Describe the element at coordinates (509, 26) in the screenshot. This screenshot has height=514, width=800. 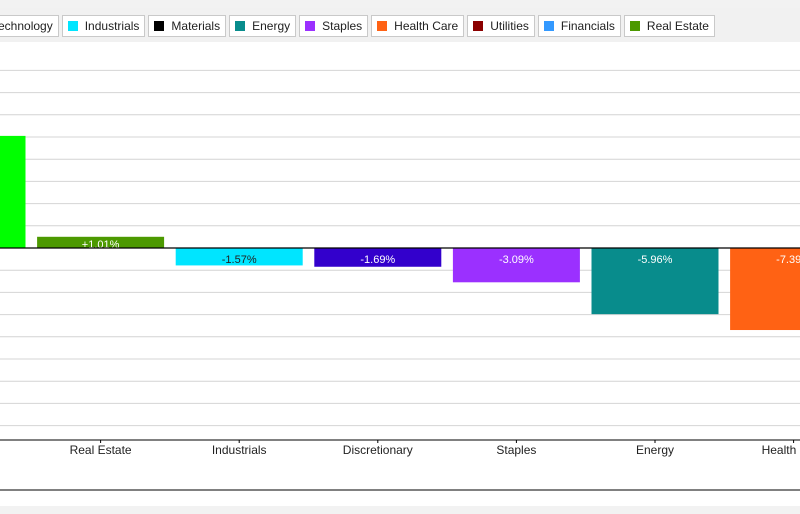
I see `legend-label: Utilities` at that location.